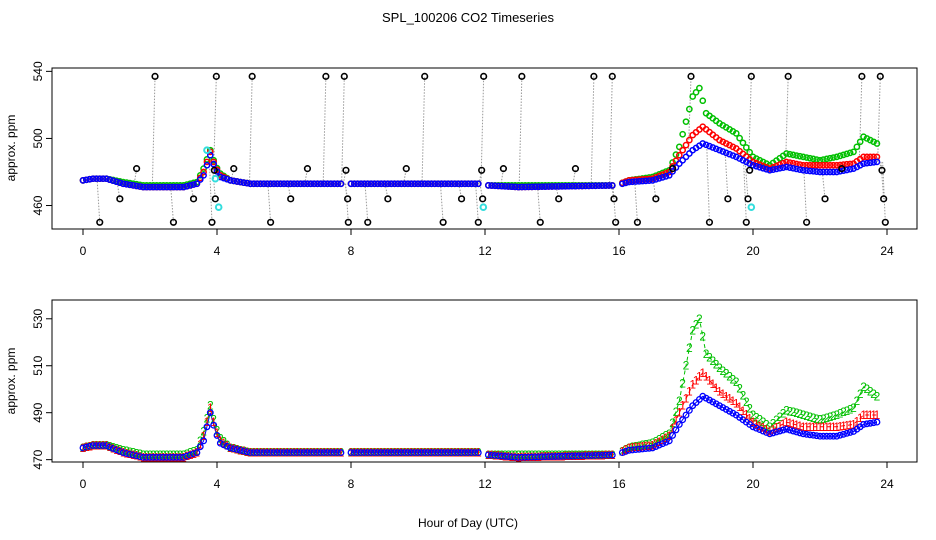 This screenshot has width=936, height=540. Describe the element at coordinates (218, 207) in the screenshot. I see `upper-calibration-point` at that location.